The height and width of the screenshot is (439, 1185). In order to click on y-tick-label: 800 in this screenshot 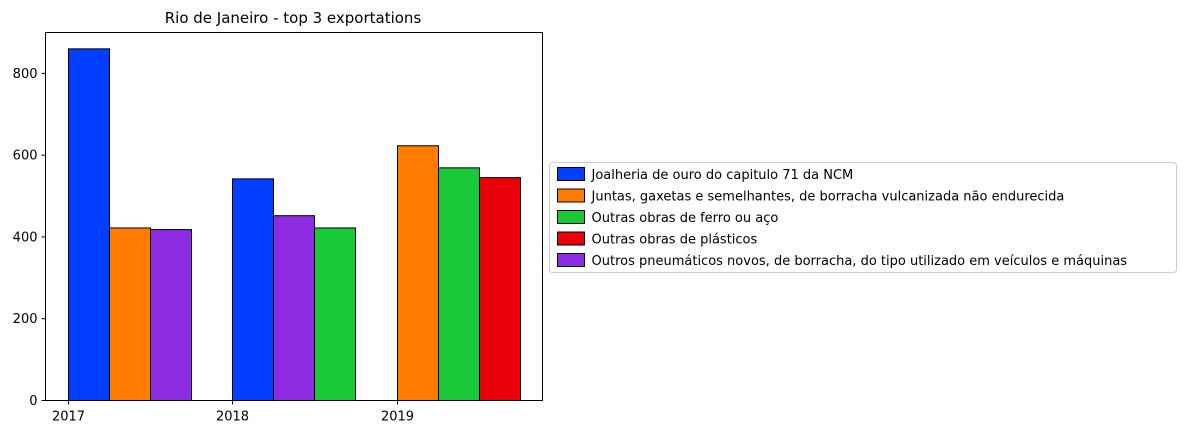, I will do `click(25, 74)`.